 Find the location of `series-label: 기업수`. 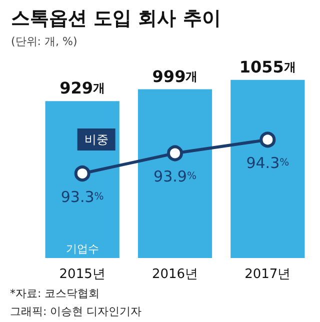

series-label: 기업수 is located at coordinates (82, 249).